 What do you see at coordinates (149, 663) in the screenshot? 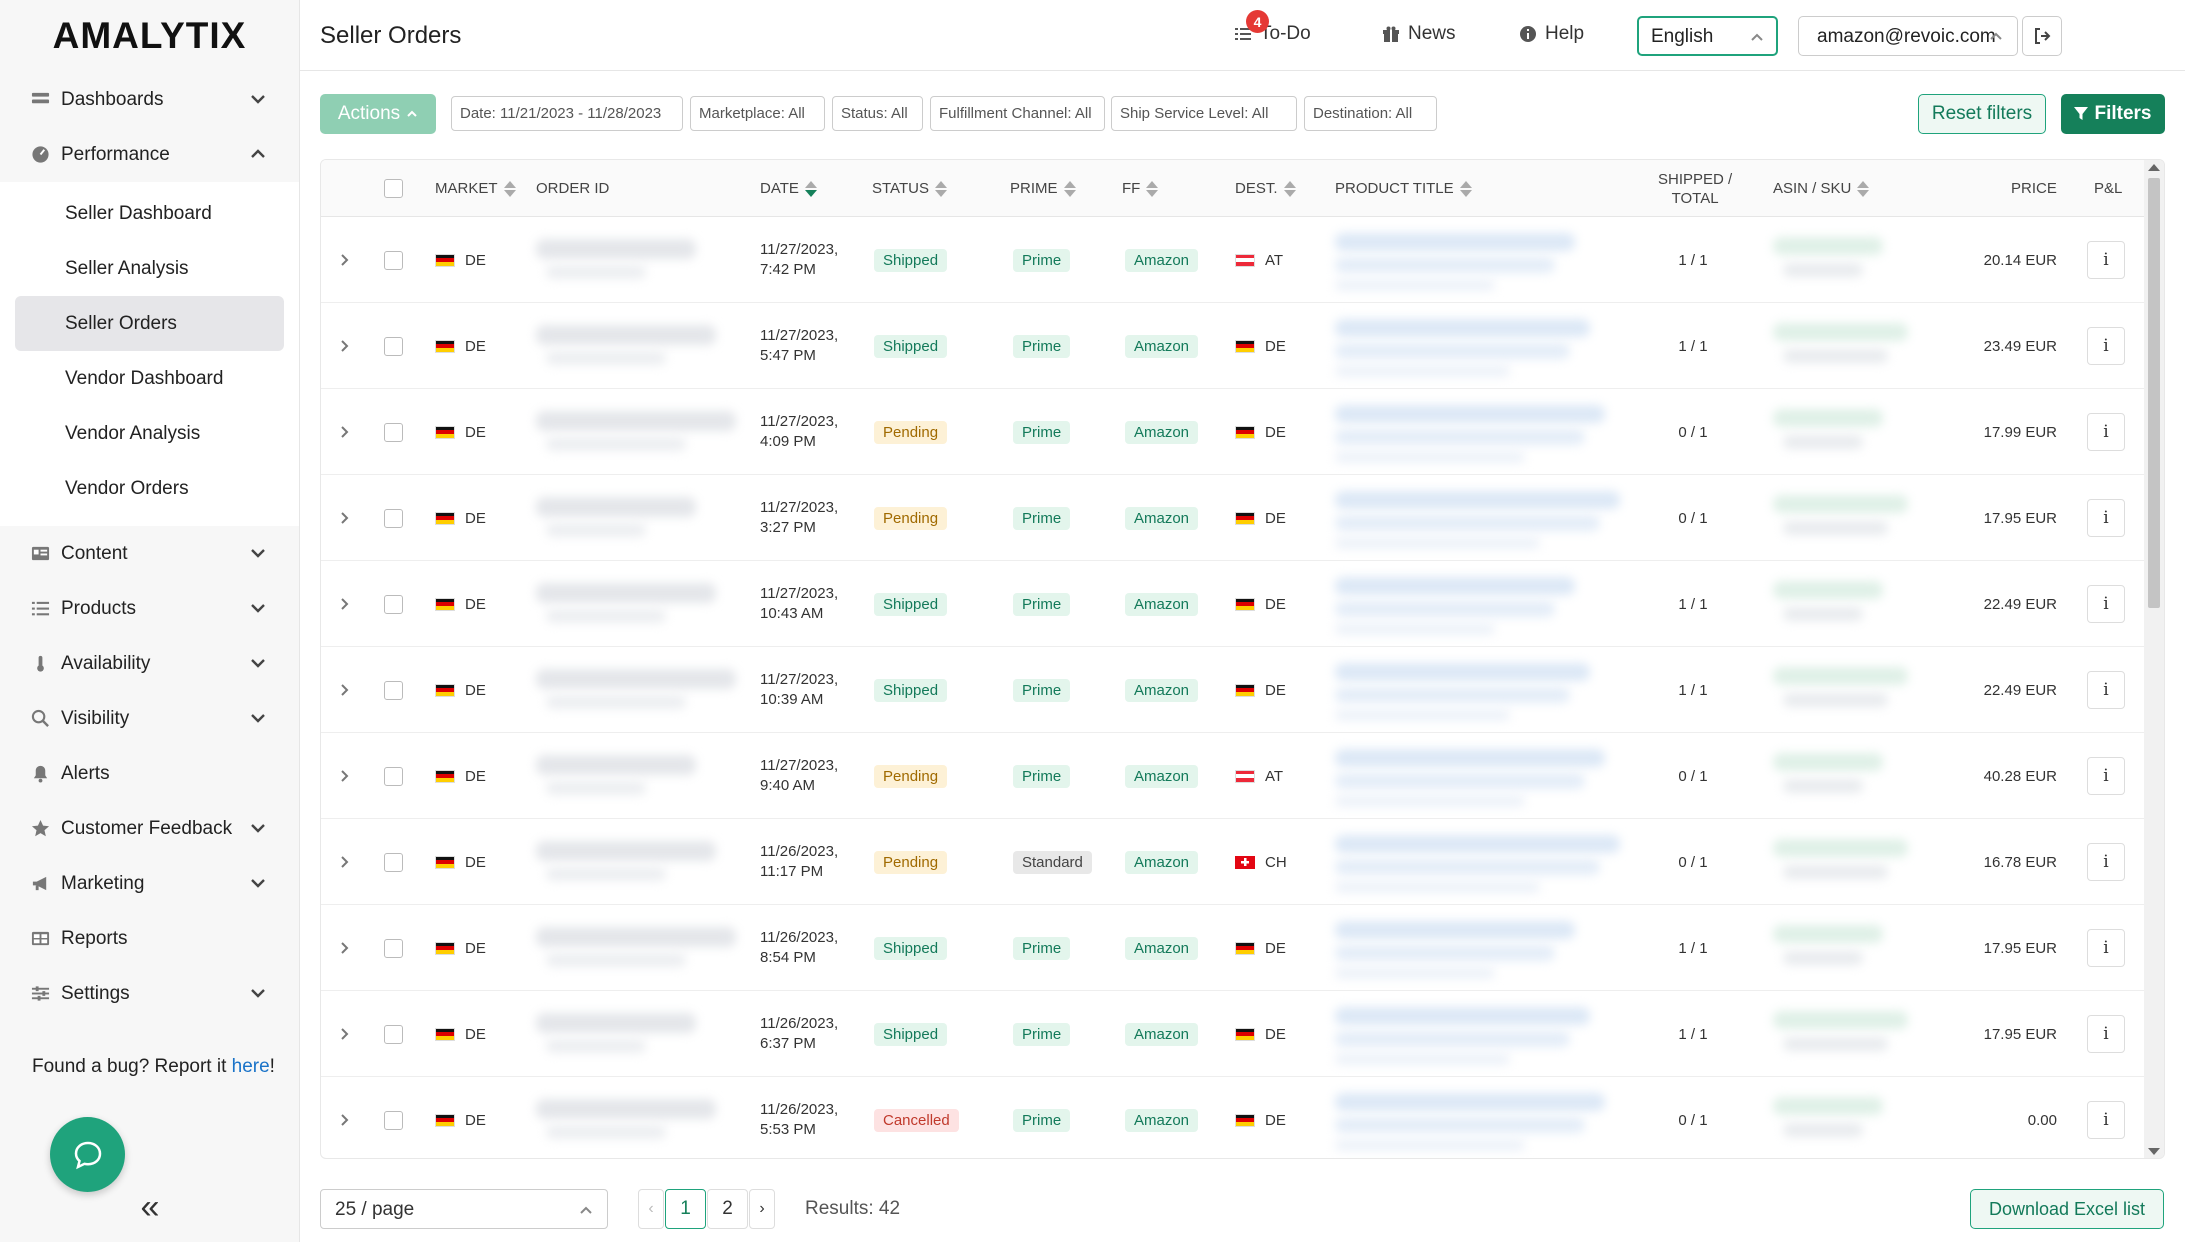
I see `sidebar-item-availability: Availability` at bounding box center [149, 663].